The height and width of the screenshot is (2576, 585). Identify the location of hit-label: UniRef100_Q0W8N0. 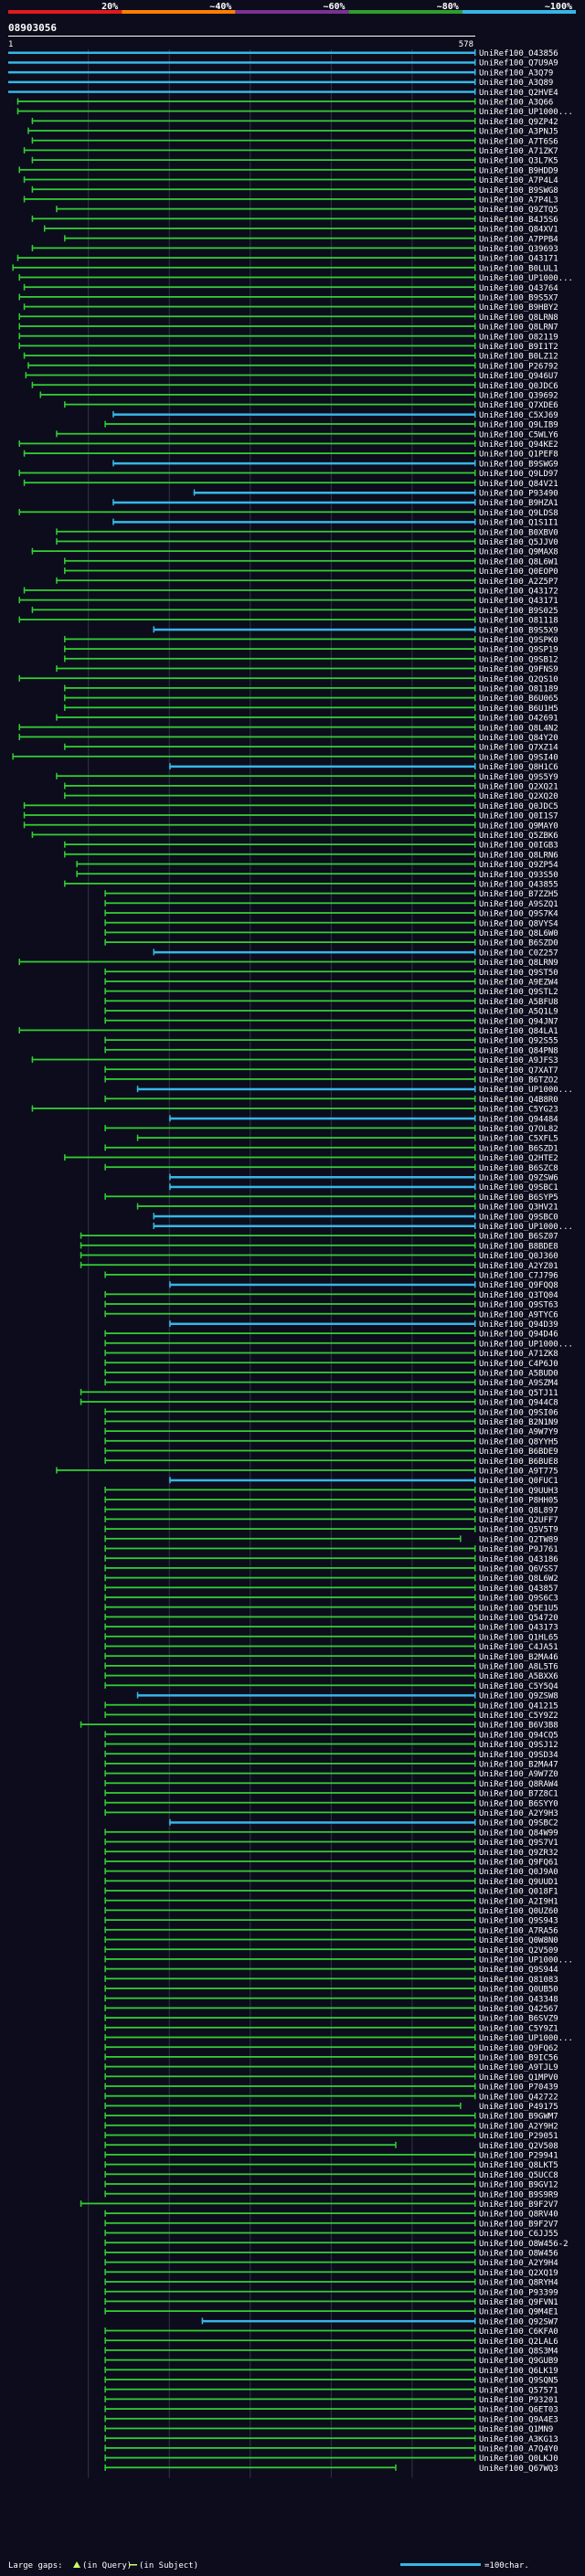
(518, 1940).